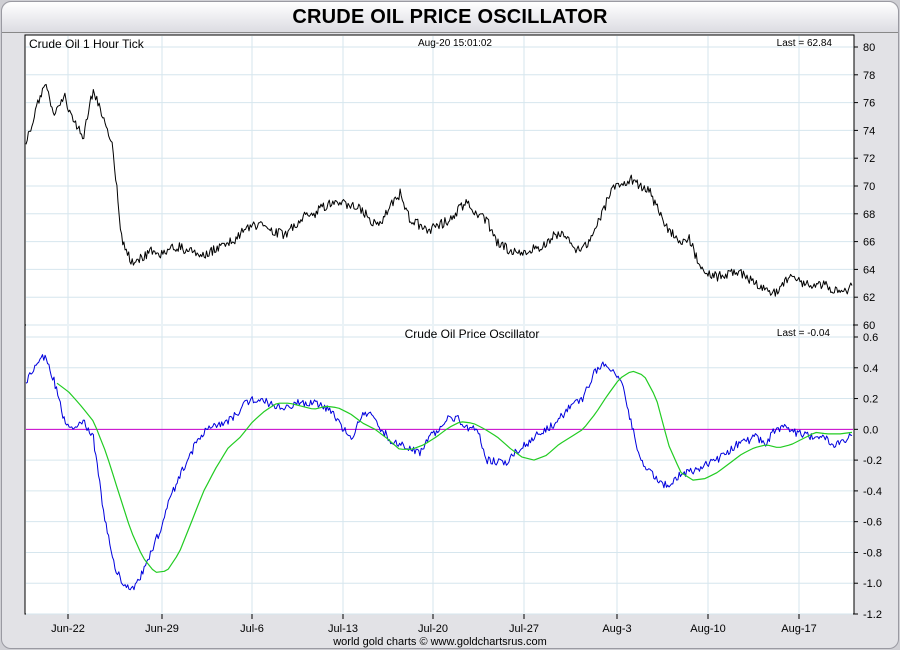 Image resolution: width=900 pixels, height=650 pixels. What do you see at coordinates (870, 400) in the screenshot?
I see `oscillator-y-tick-label: 0.2` at bounding box center [870, 400].